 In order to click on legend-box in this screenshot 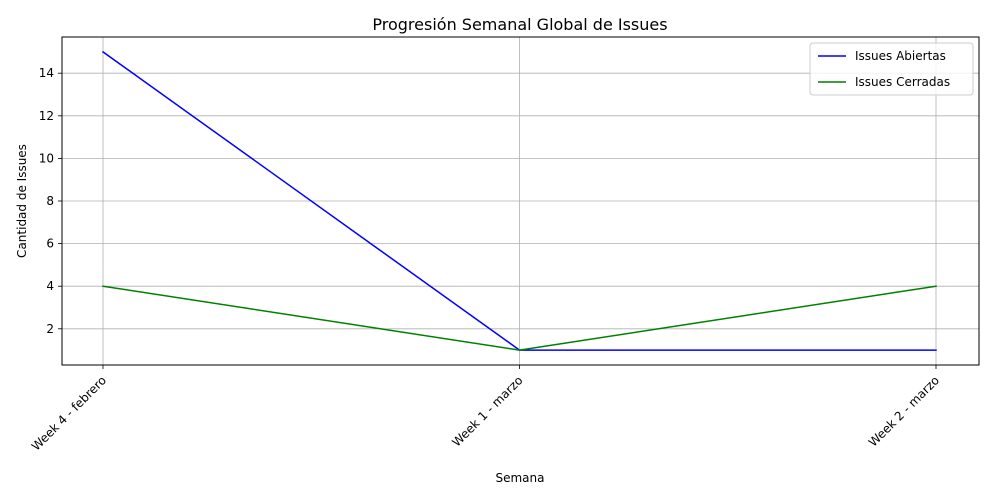, I will do `click(891, 69)`.